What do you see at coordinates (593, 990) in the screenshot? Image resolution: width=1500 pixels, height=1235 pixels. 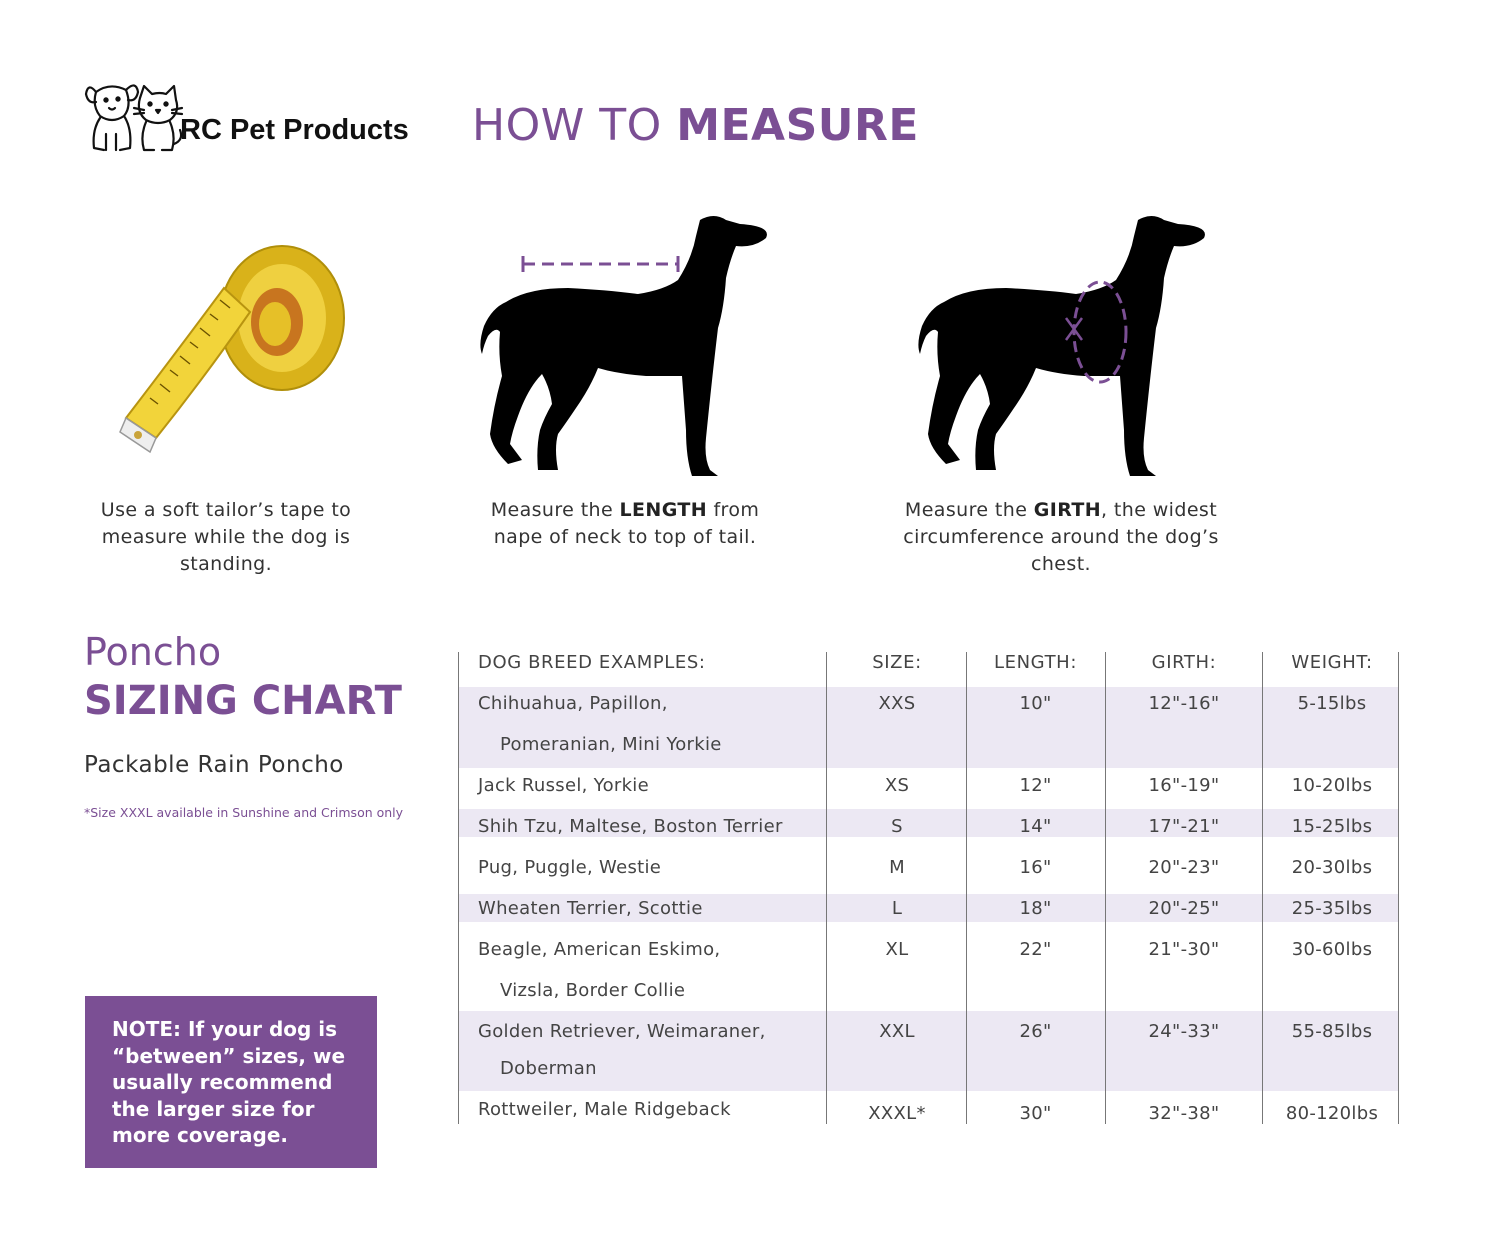 I see `table-cell-breed: Vizsla, Border Collie` at bounding box center [593, 990].